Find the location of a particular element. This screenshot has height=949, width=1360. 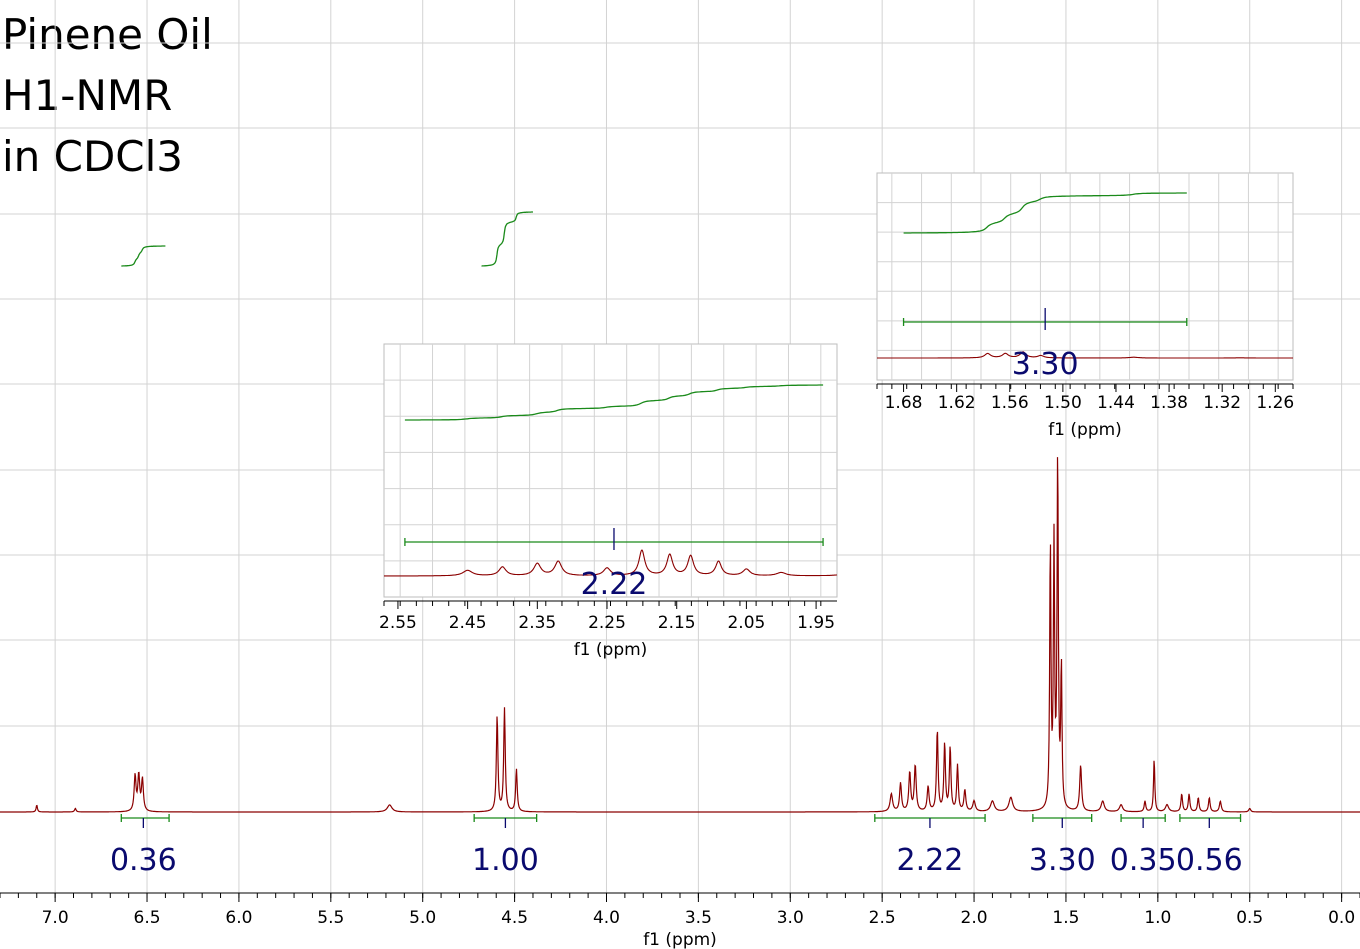

inset-x-tick-label: 2.05 is located at coordinates (746, 623).